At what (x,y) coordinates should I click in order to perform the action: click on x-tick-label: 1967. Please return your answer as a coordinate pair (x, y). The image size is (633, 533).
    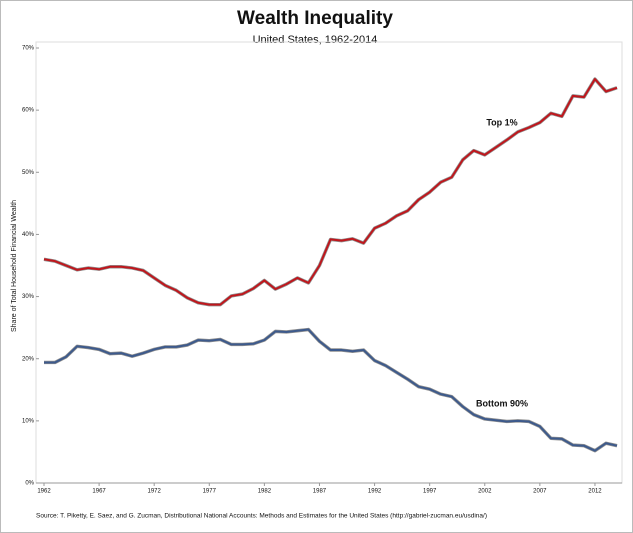
    Looking at the image, I should click on (99, 492).